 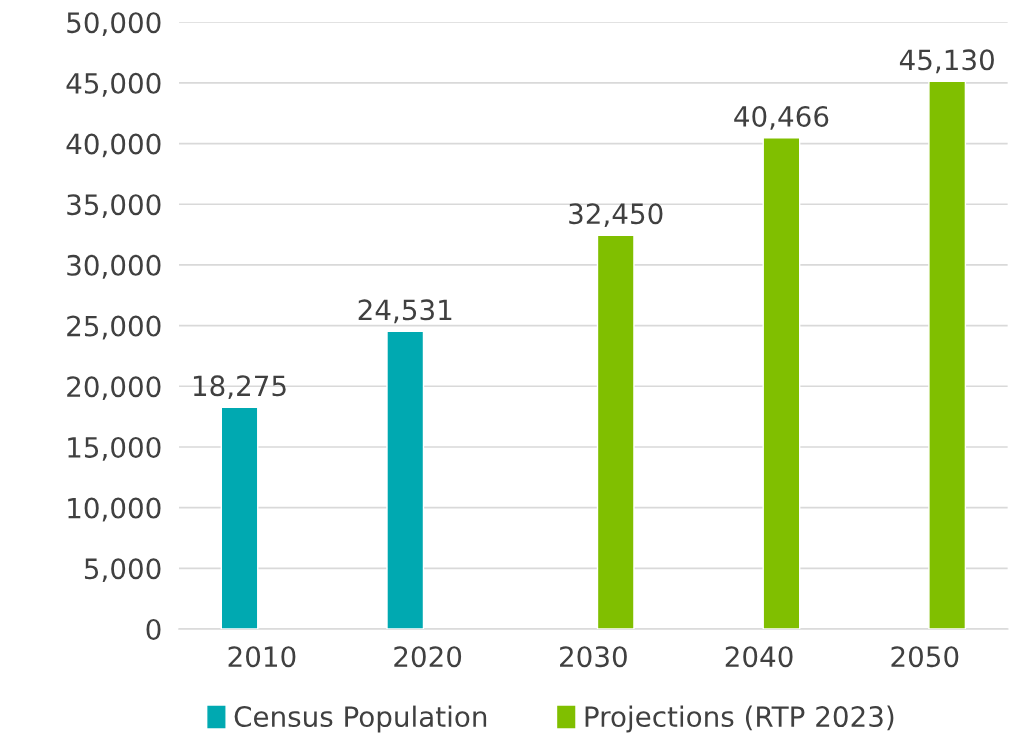 I want to click on x-tick-label: 2020, so click(x=428, y=657).